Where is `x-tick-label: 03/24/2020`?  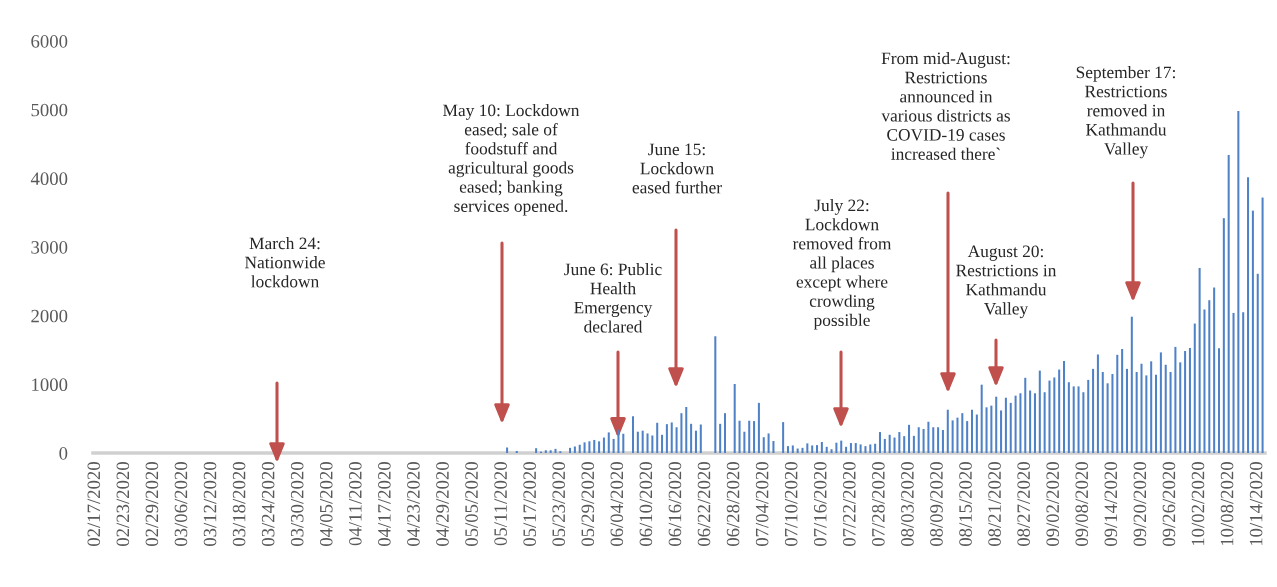 x-tick-label: 03/24/2020 is located at coordinates (268, 504).